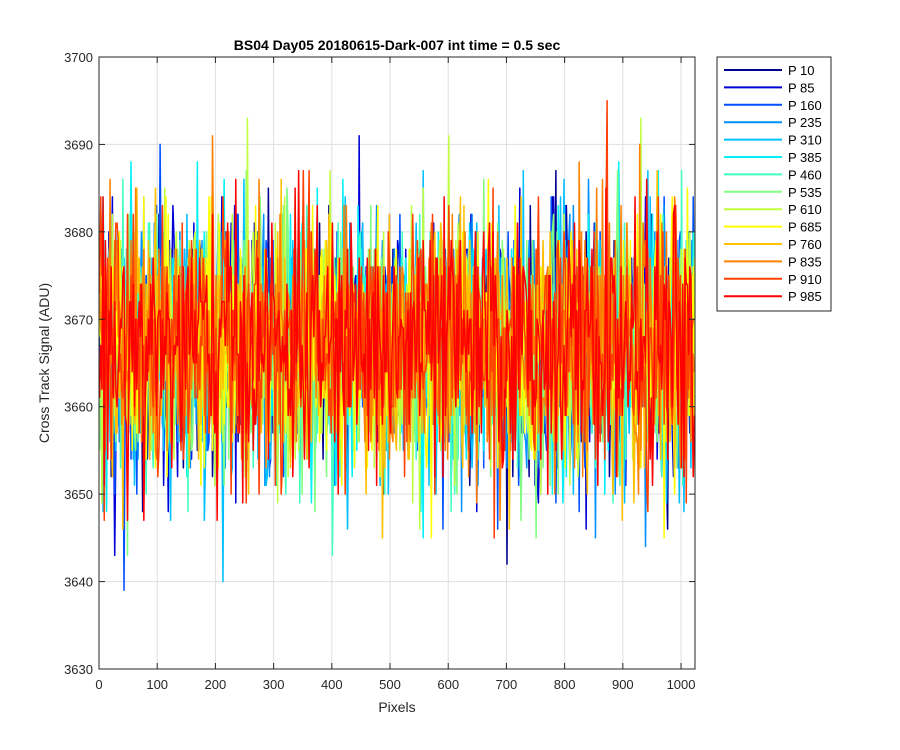 This screenshot has width=900, height=750. I want to click on legend-entry: P 760, so click(805, 244).